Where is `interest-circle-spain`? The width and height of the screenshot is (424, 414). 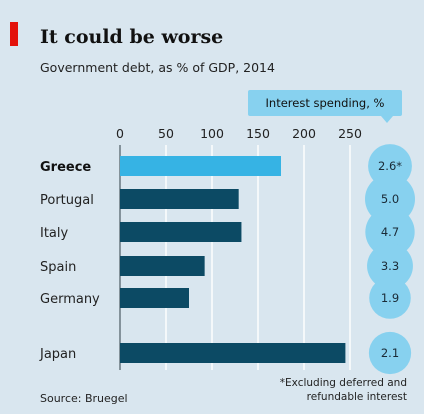
interest-circle-spain is located at coordinates (390, 266).